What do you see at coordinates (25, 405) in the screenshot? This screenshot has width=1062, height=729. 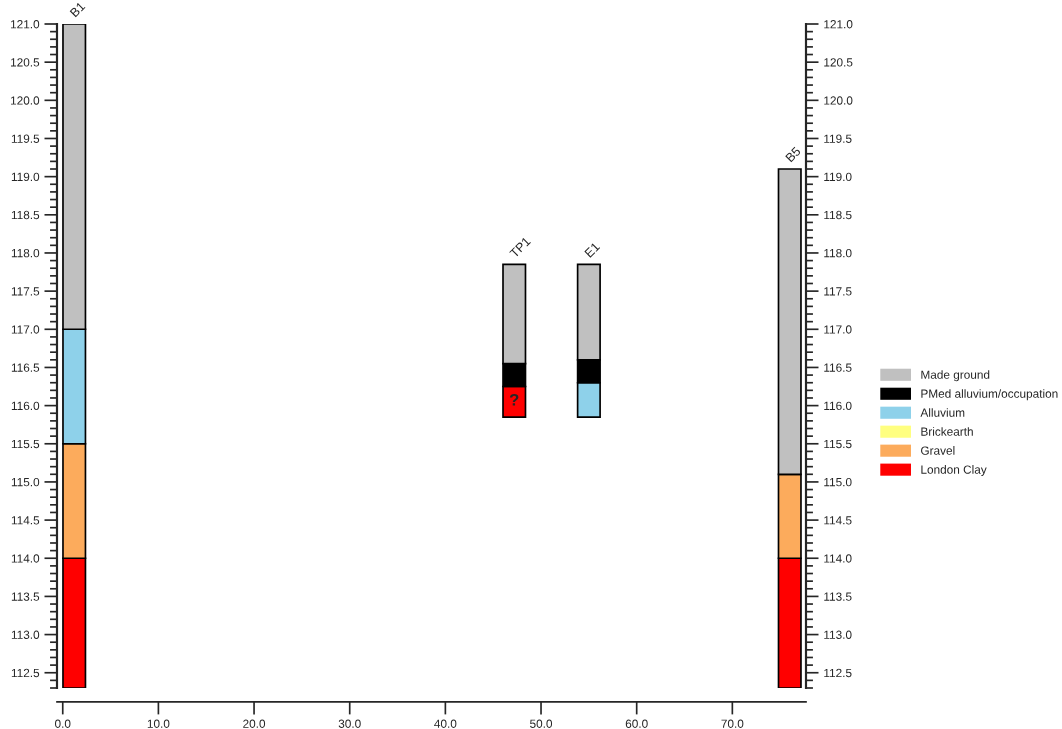 I see `y-tick-label: 116.0` at bounding box center [25, 405].